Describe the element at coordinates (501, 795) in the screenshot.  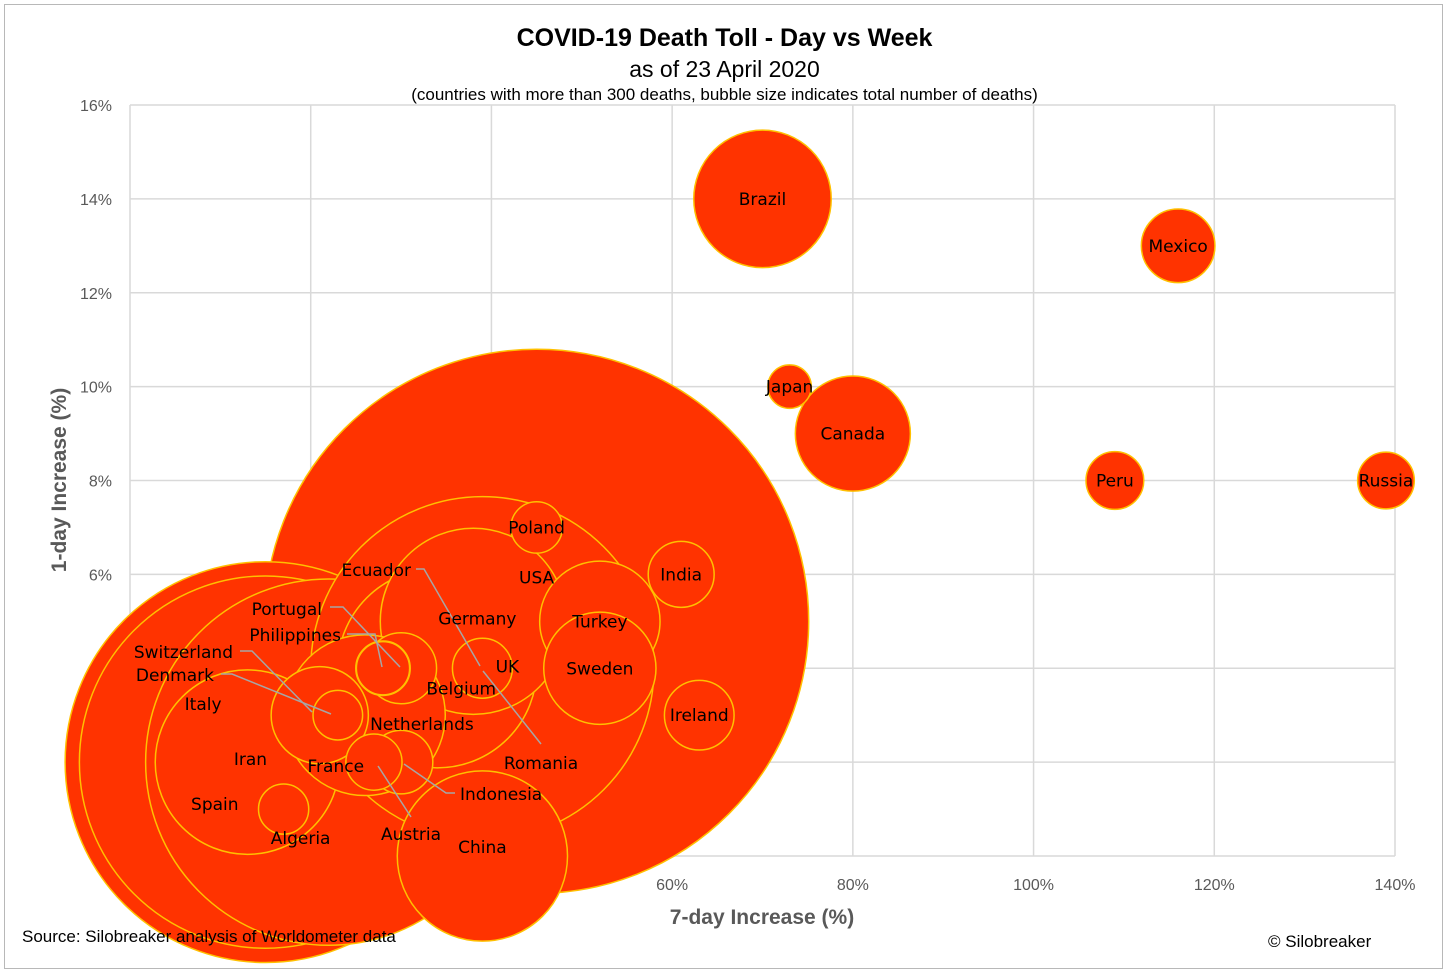
I see `bubble-label-indonesia: Indonesia` at that location.